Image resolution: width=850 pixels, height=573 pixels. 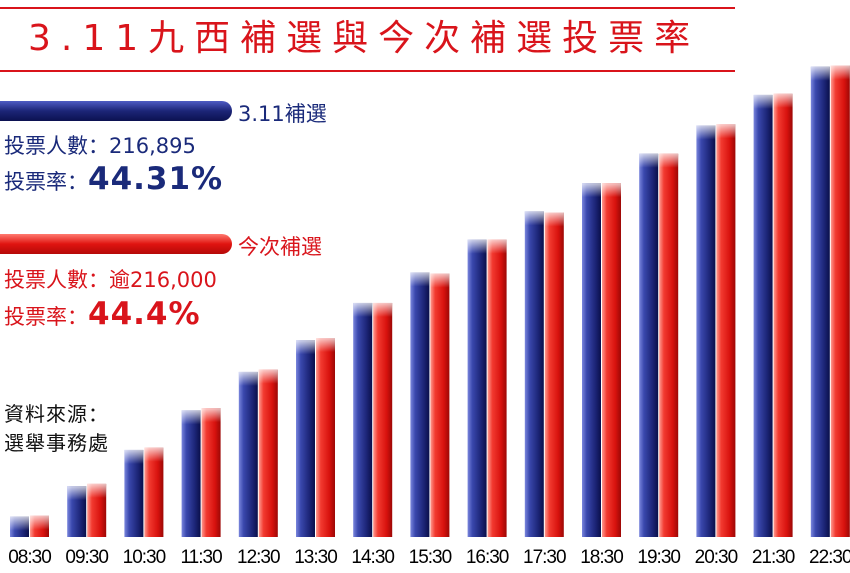 I want to click on x-tick-label: 13:30, so click(x=315, y=557).